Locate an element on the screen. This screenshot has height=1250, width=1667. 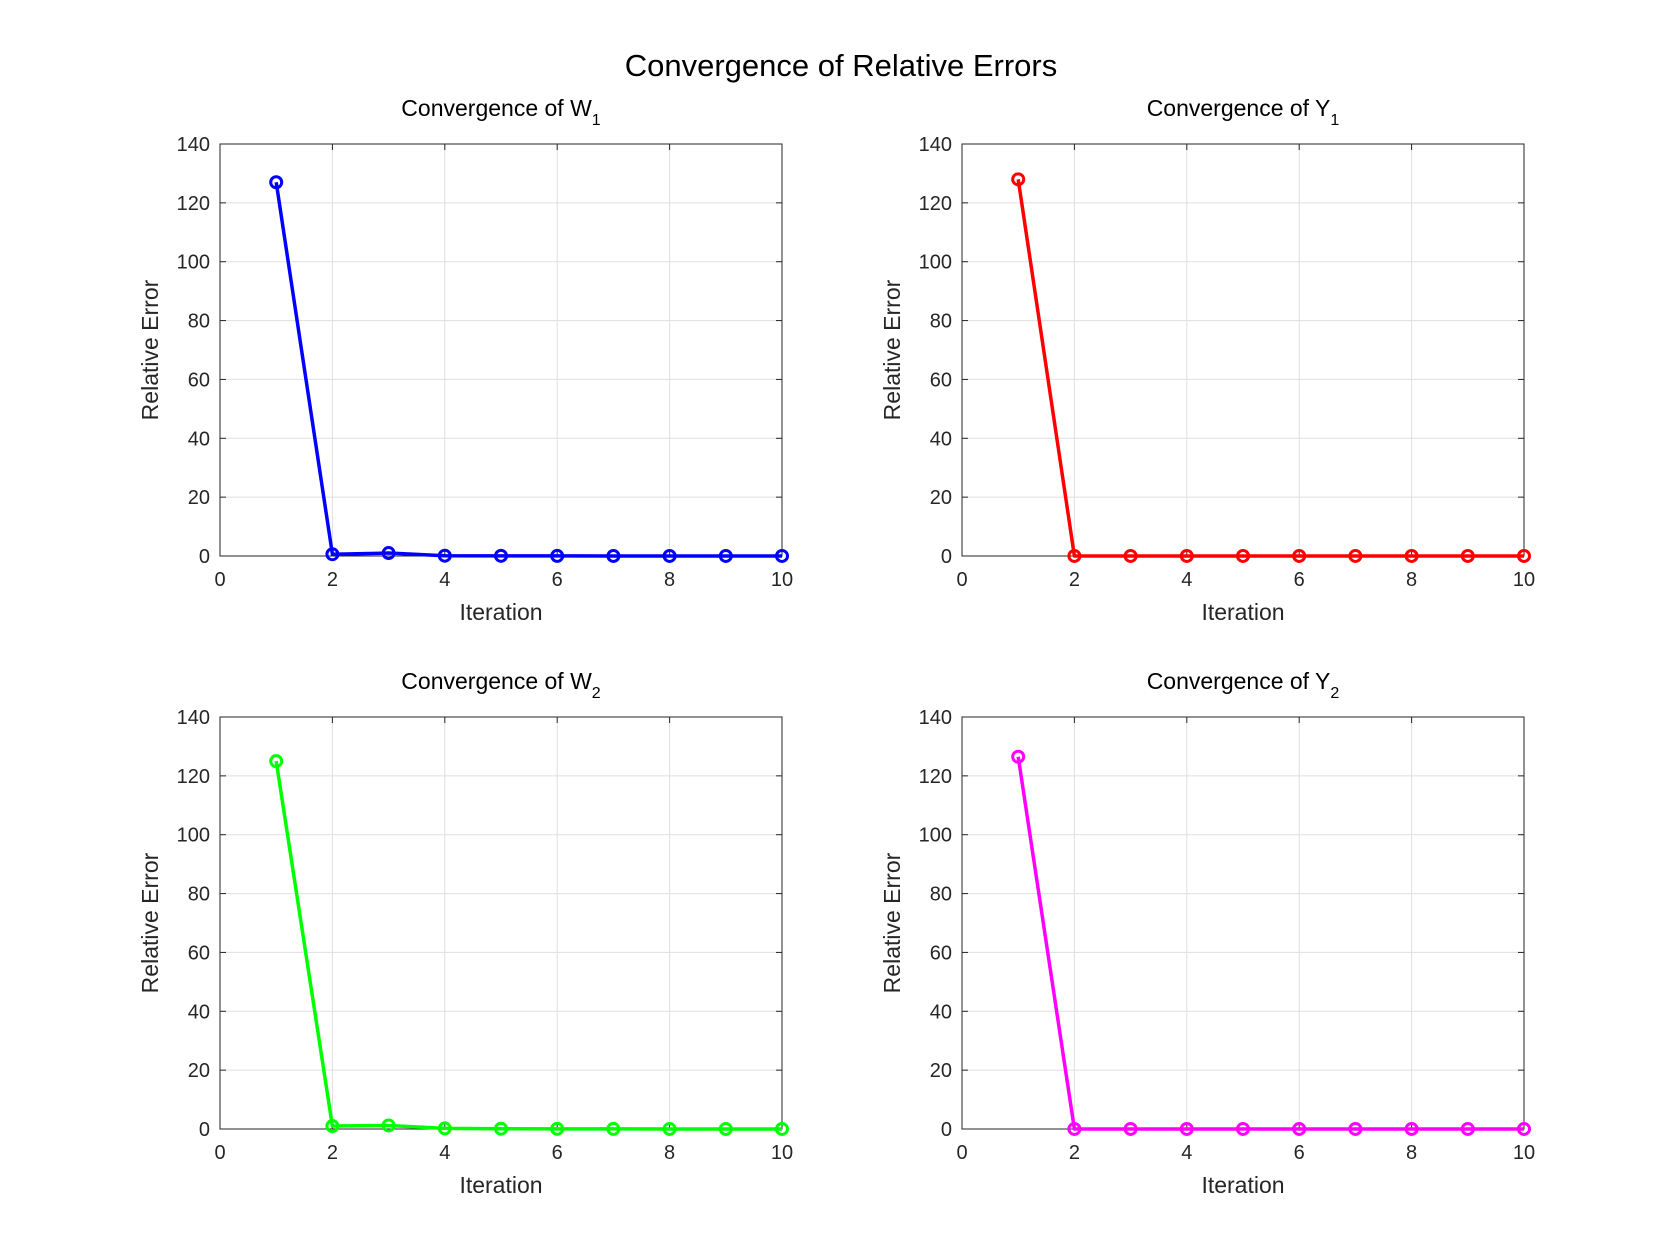
subplot-title-subscript: 1 is located at coordinates (1334, 120).